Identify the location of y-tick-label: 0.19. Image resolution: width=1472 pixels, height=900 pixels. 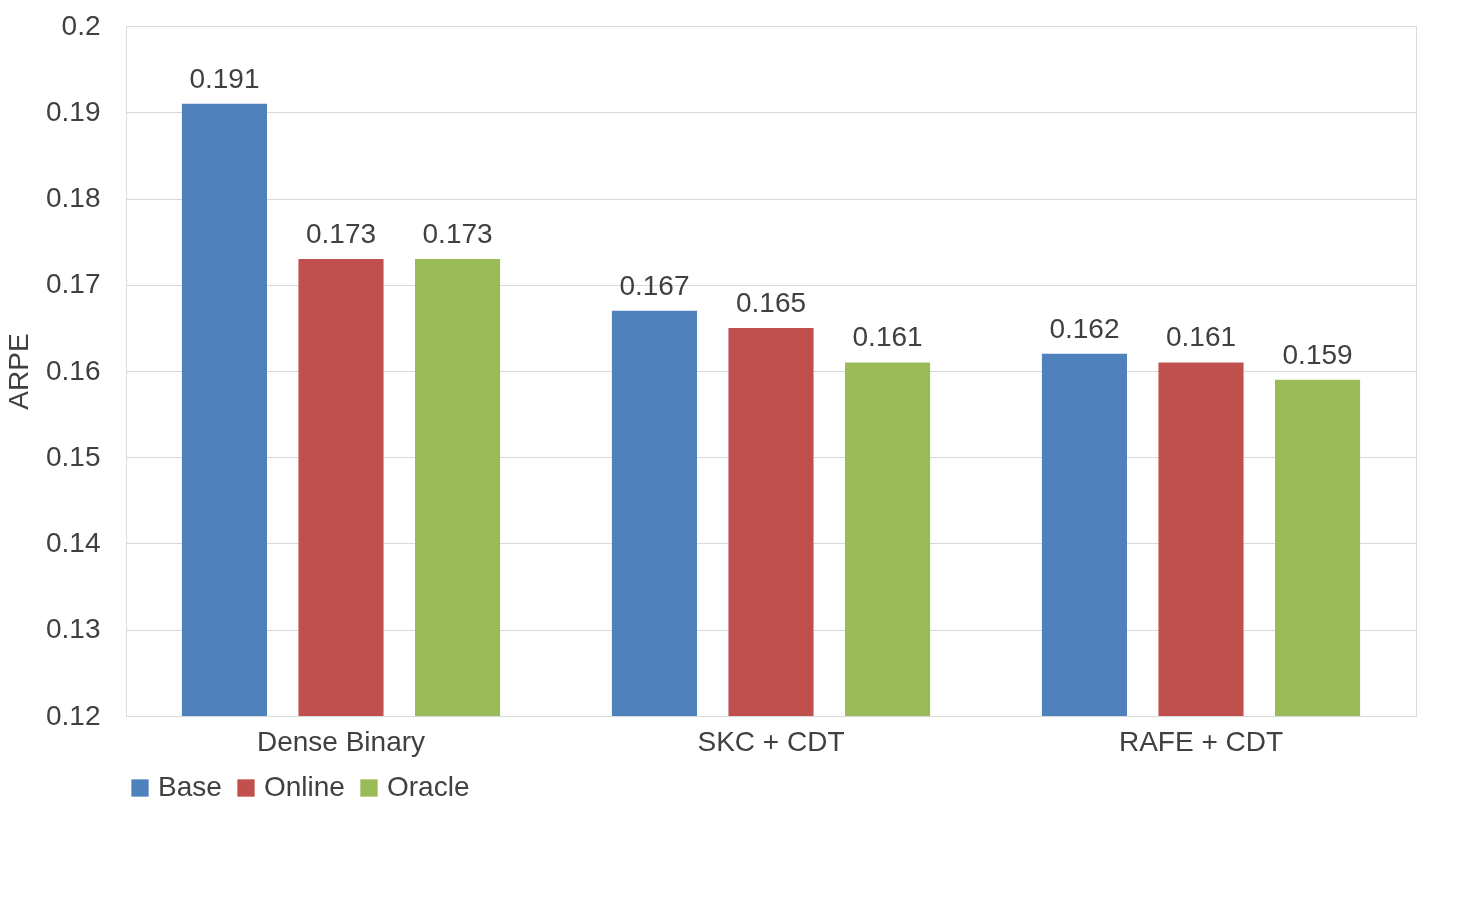
(73, 111).